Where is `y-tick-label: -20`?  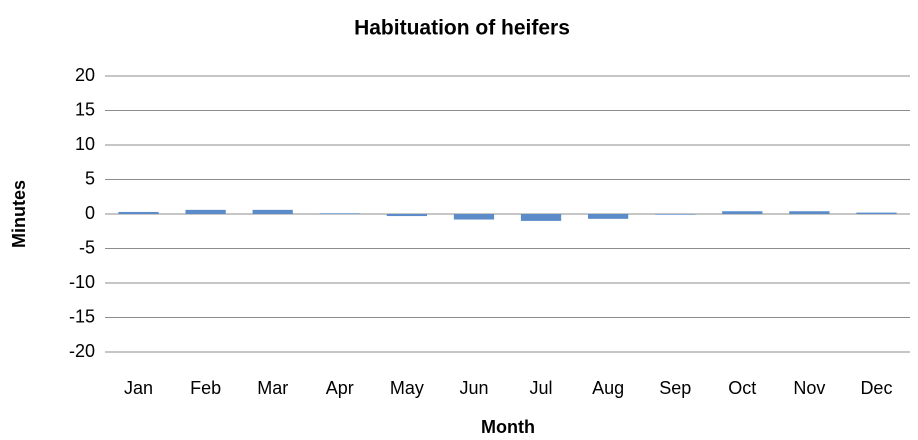 y-tick-label: -20 is located at coordinates (82, 351).